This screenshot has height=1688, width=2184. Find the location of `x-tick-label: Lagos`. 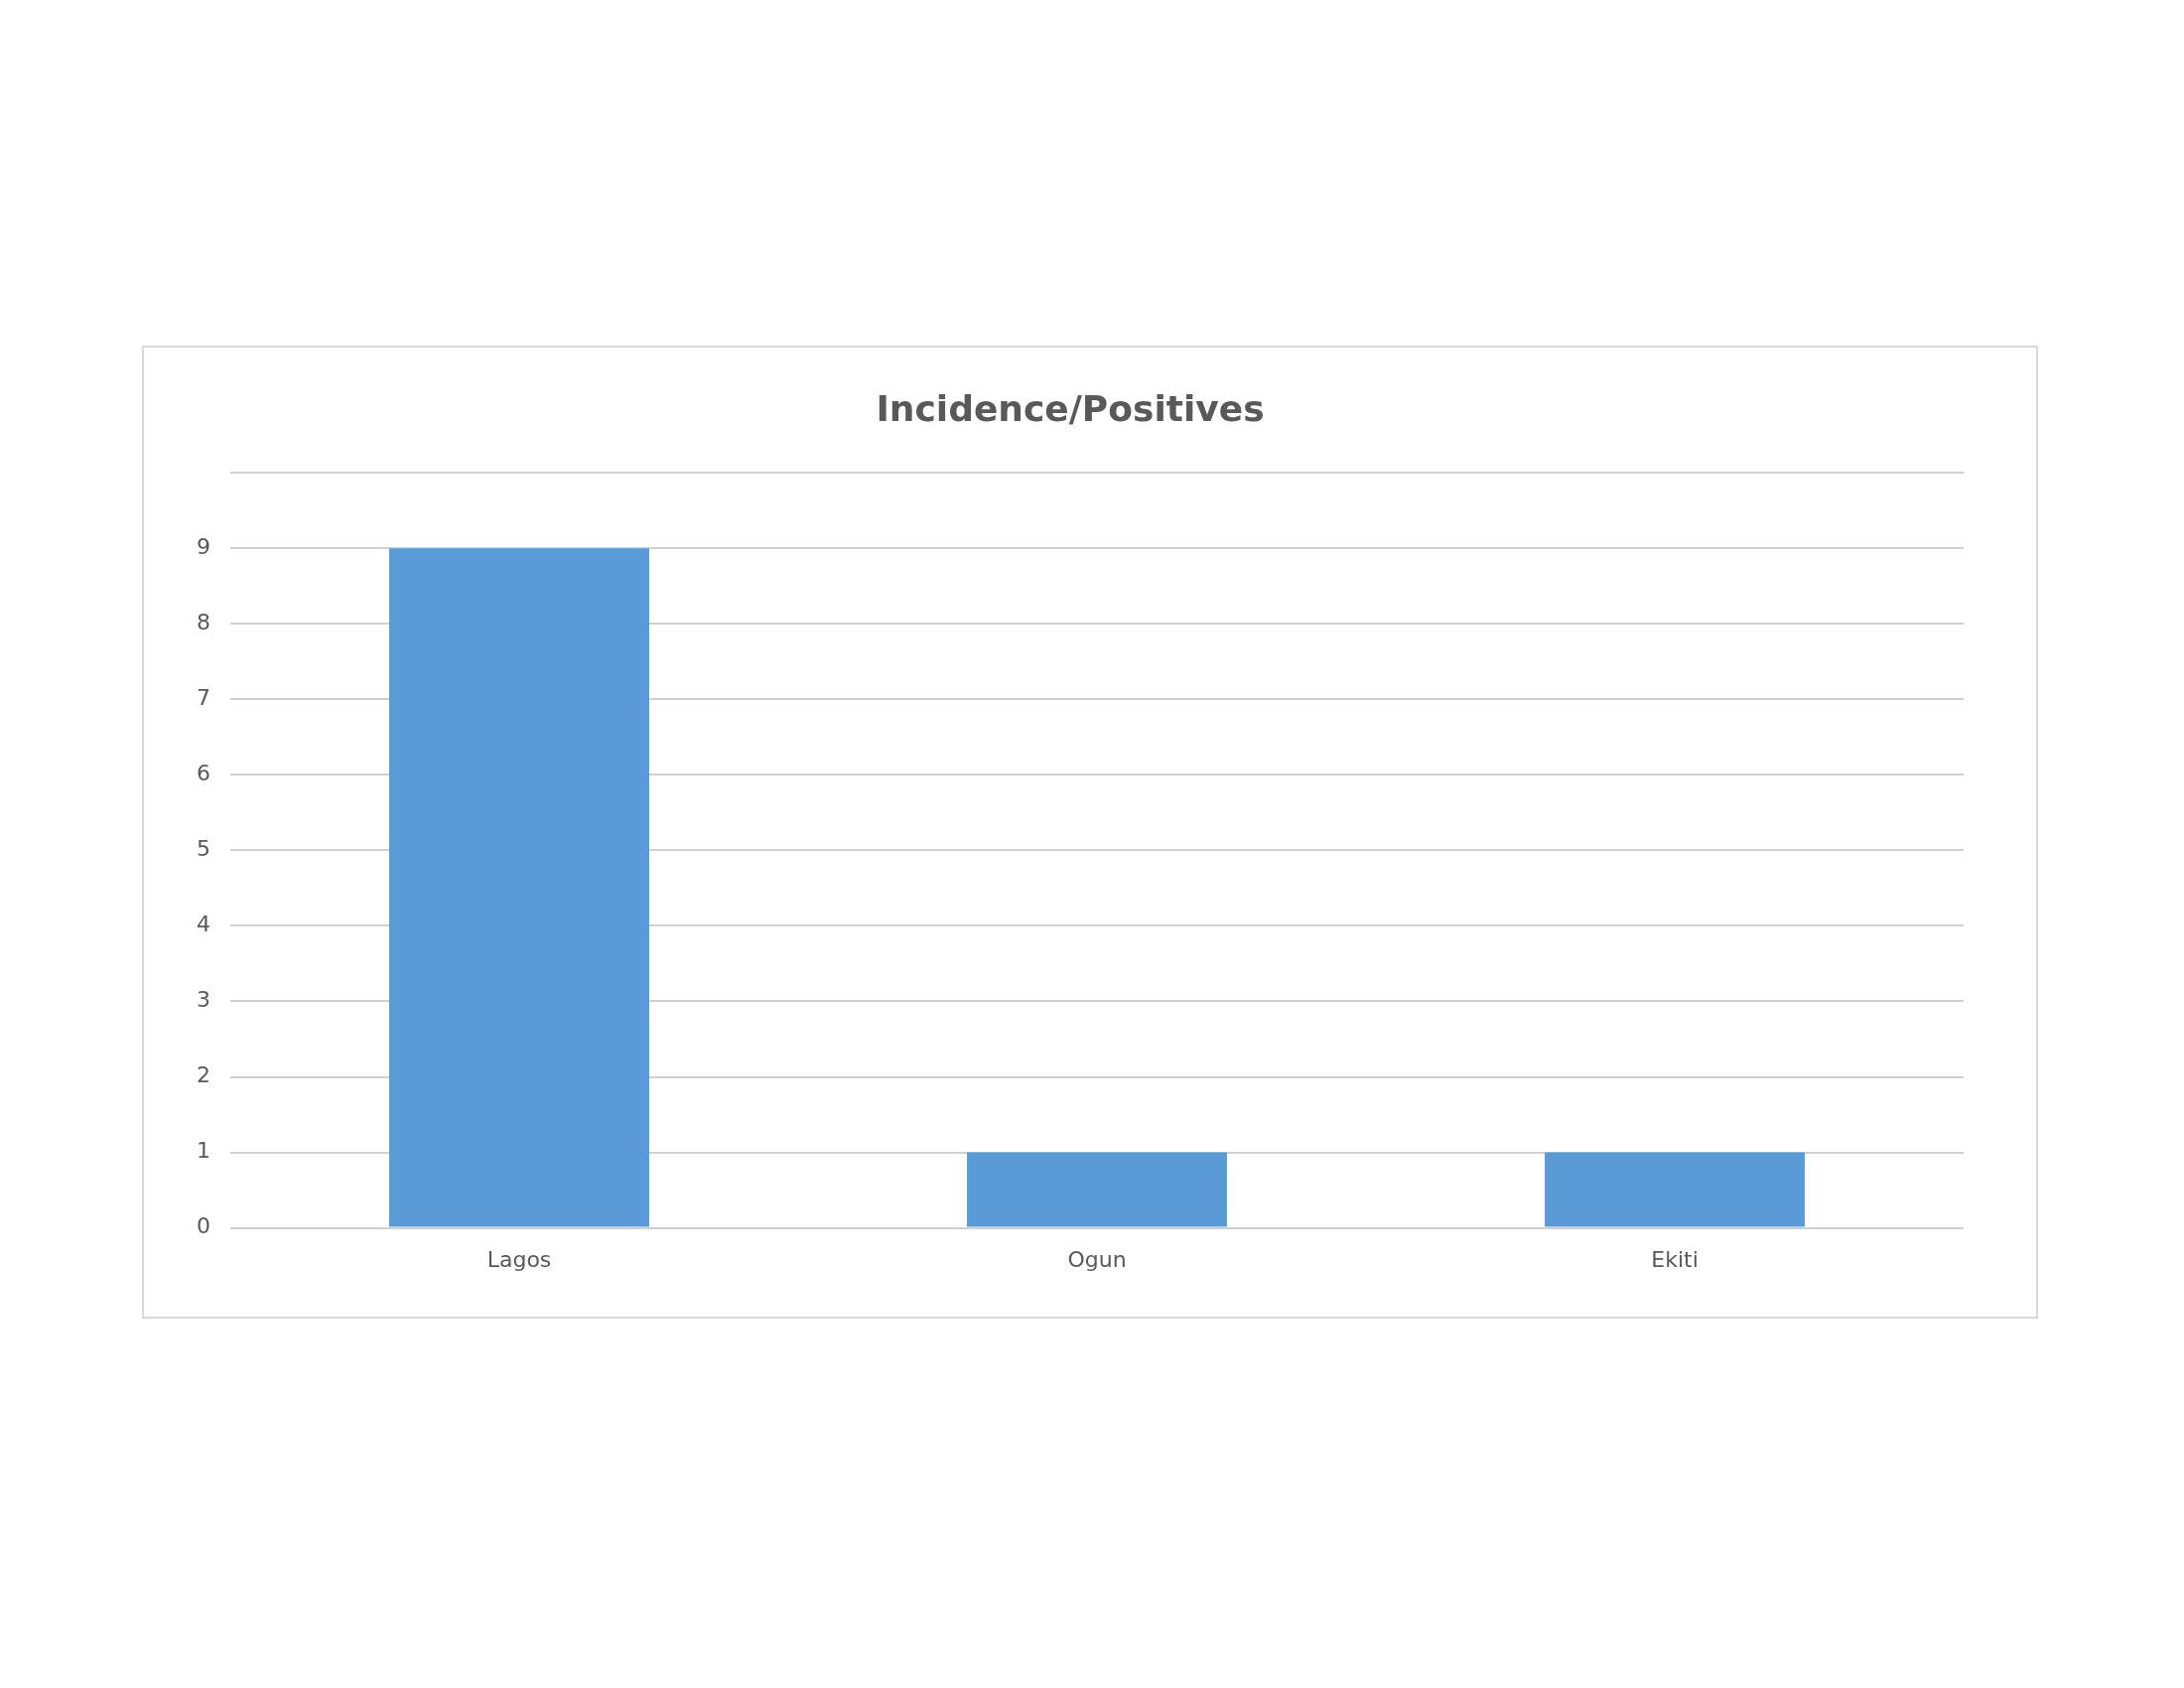

x-tick-label: Lagos is located at coordinates (519, 1259).